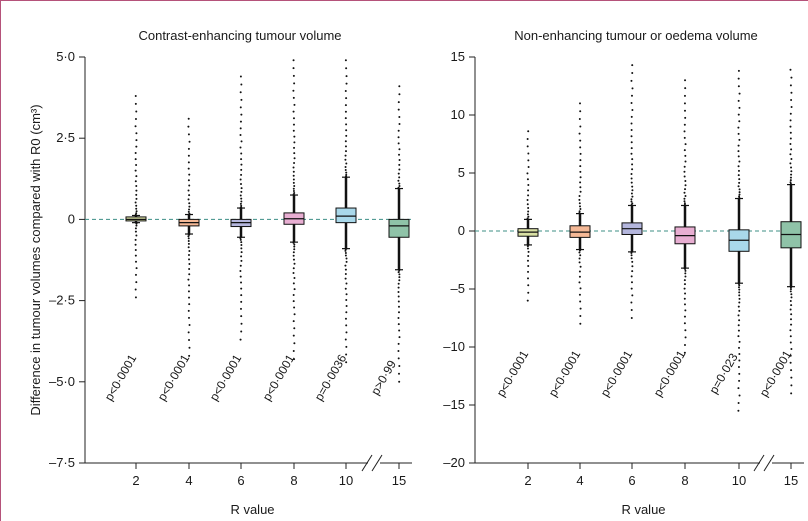 Image resolution: width=808 pixels, height=521 pixels. I want to click on panel1-x-tick-label: 6, so click(240, 480).